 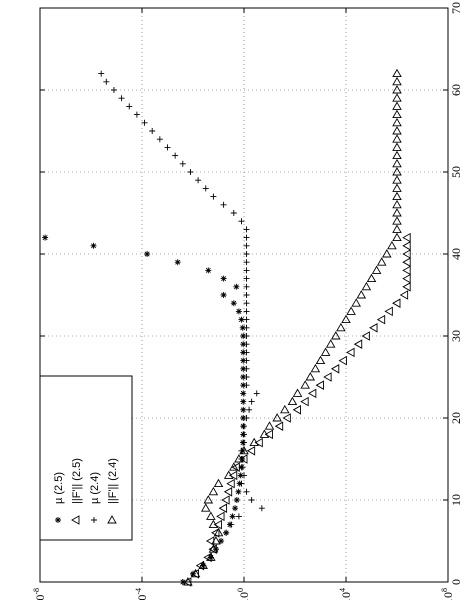 I want to click on legend-label: ||F'|| (2.5), so click(x=77, y=481).